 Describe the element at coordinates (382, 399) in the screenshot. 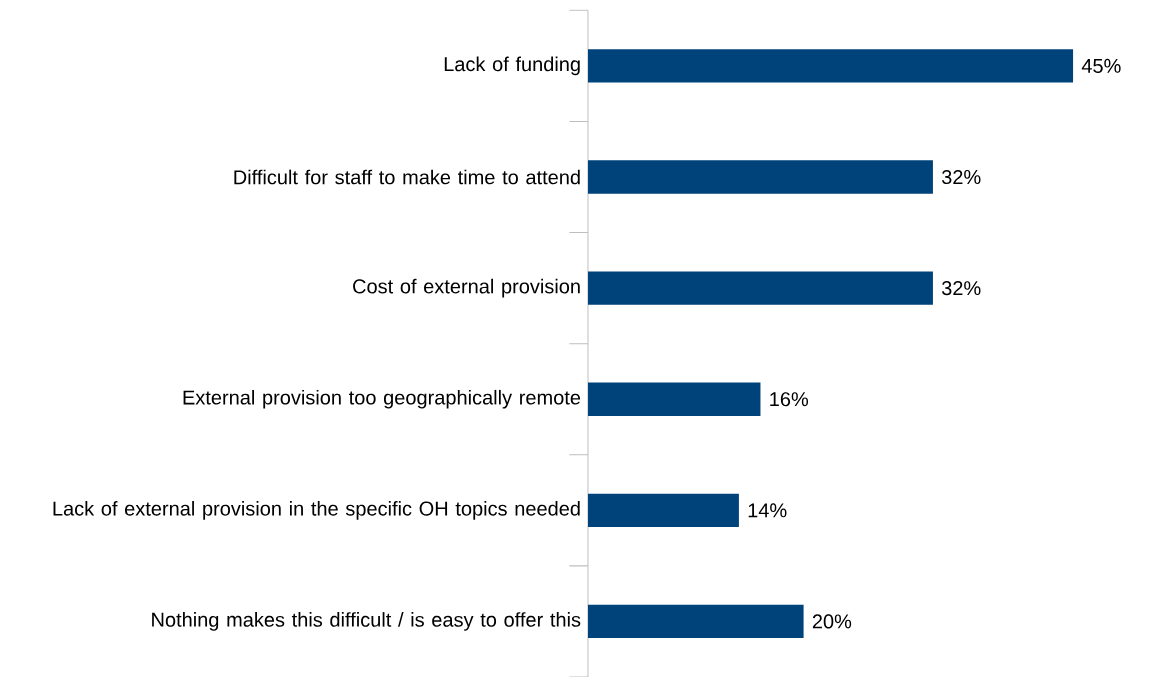

I see `y-tick-label: External provision too geographically remote` at that location.